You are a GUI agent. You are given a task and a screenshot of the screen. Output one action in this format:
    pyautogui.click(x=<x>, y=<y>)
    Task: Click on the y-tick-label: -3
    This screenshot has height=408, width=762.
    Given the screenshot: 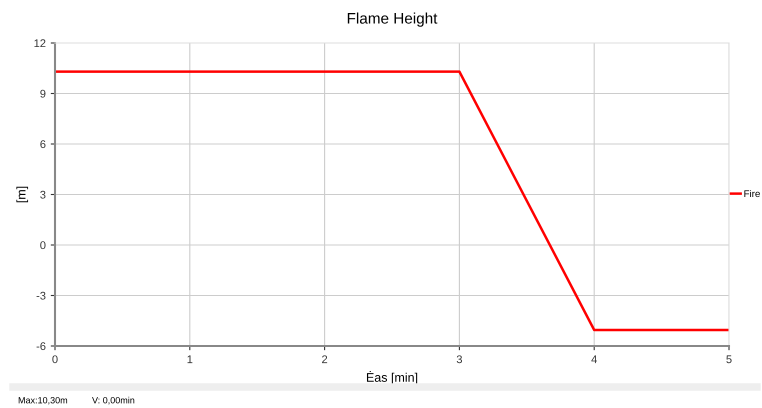 What is the action you would take?
    pyautogui.click(x=41, y=296)
    